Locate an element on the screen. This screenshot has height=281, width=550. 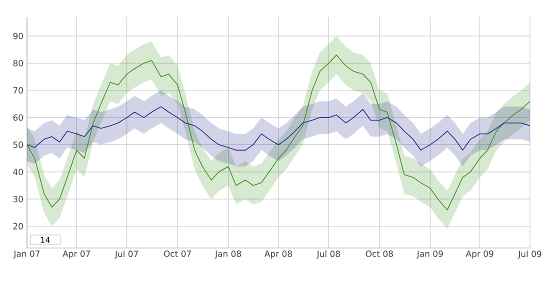
y-tick-label: 70 is located at coordinates (18, 90).